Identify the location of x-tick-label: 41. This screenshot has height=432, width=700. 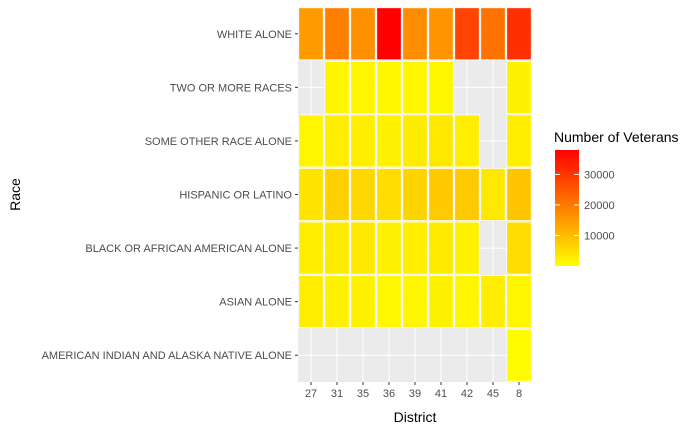
(441, 394).